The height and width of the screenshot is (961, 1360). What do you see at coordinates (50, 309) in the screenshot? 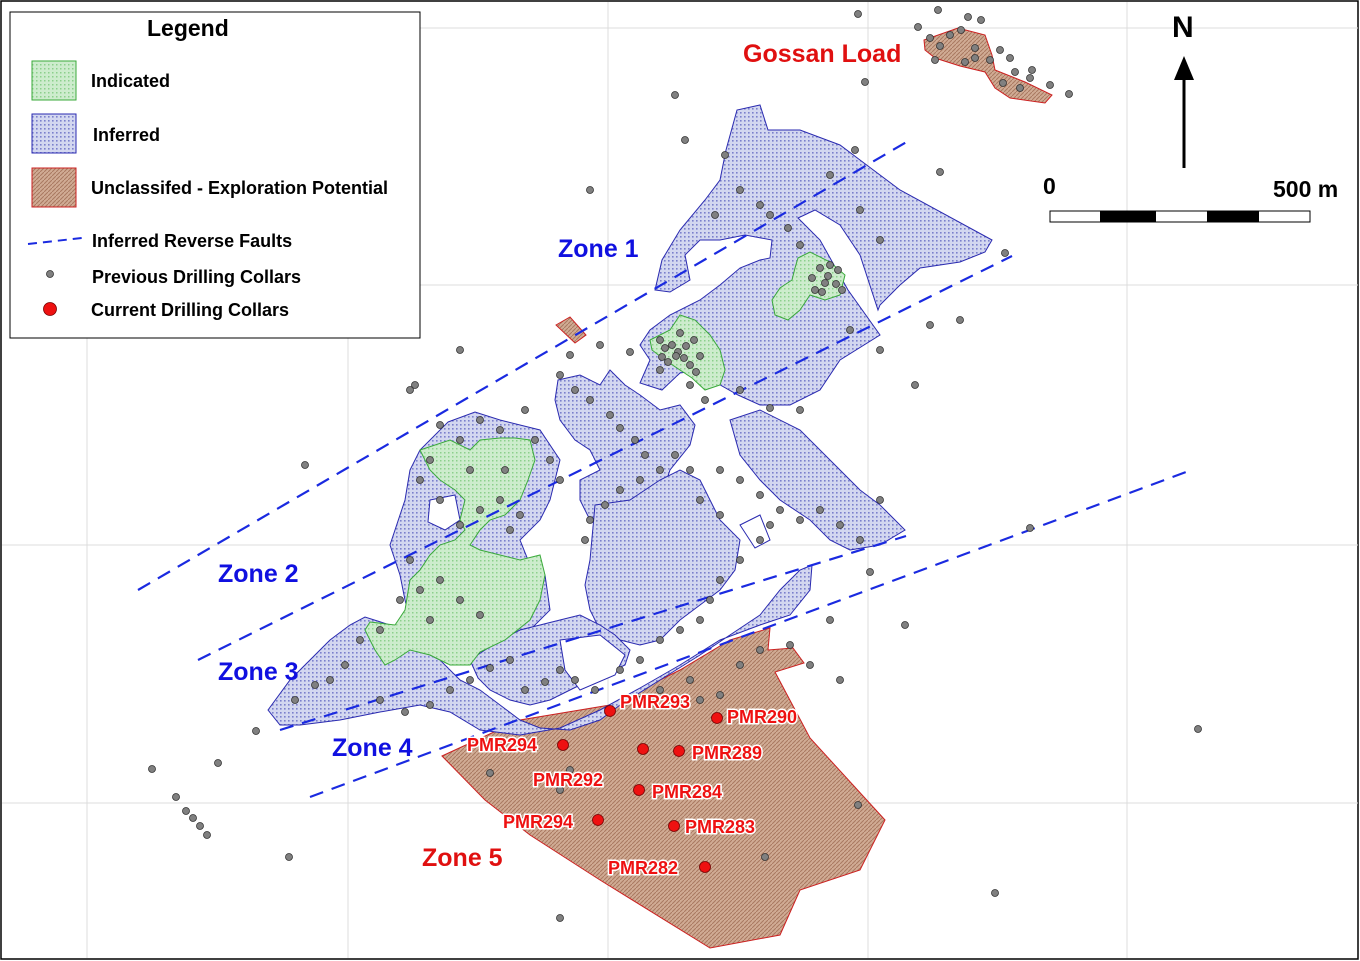
I see `current-collar-dot-icon` at bounding box center [50, 309].